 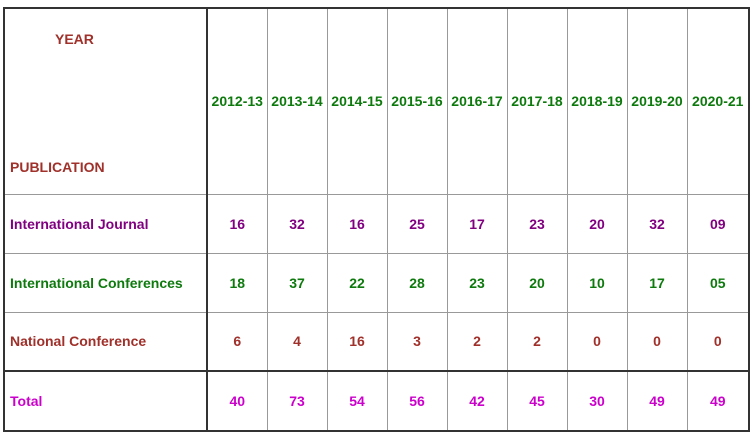 What do you see at coordinates (417, 401) in the screenshot?
I see `table-cell: 56` at bounding box center [417, 401].